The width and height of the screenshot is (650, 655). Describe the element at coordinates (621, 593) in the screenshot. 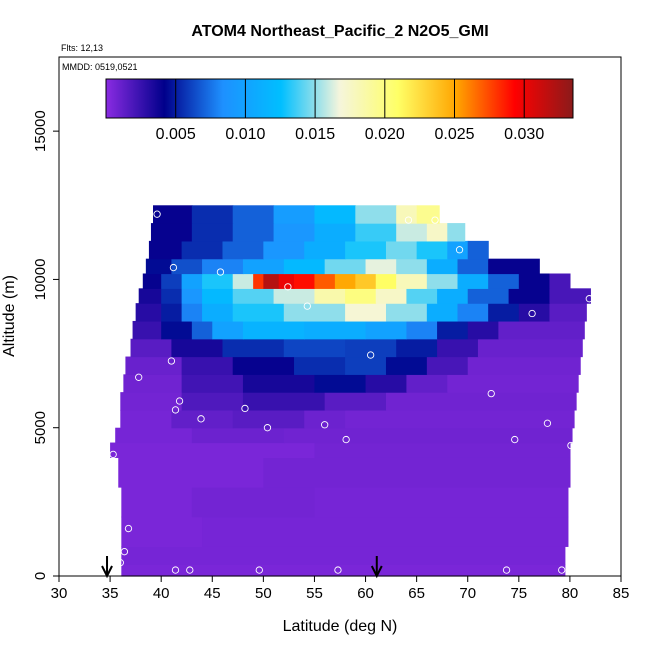

I see `x-tick-label: 85` at that location.